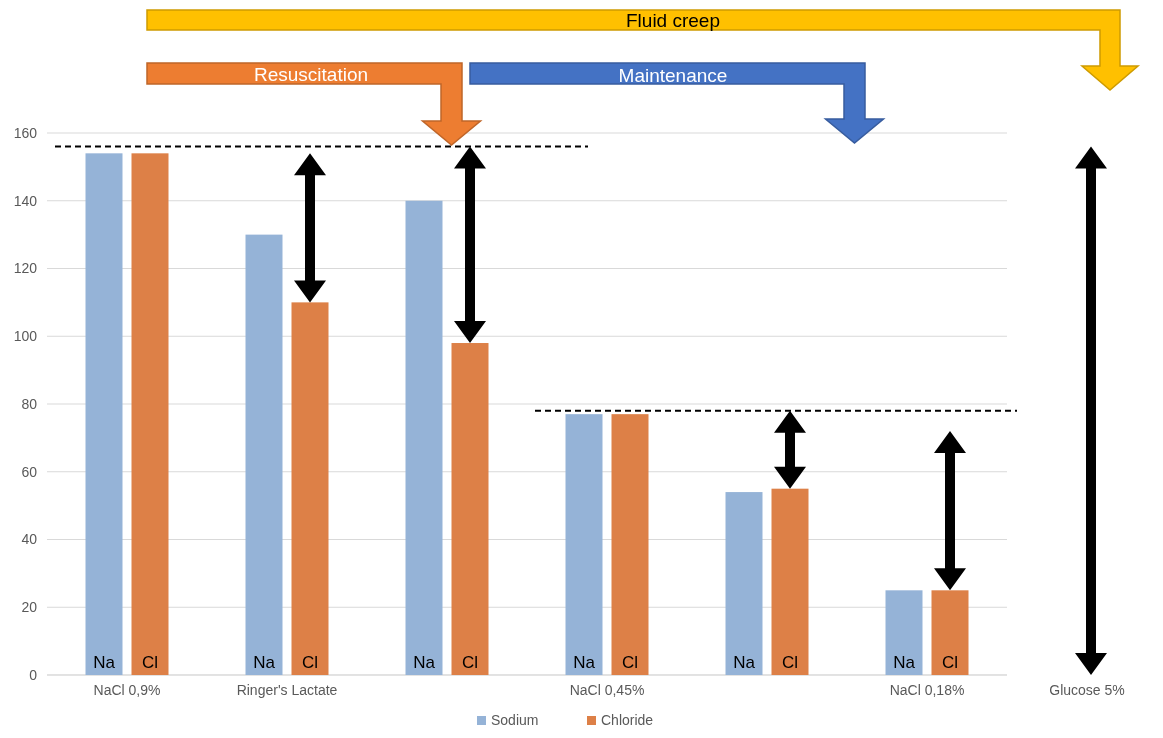  I want to click on text: Maintenance, so click(673, 75).